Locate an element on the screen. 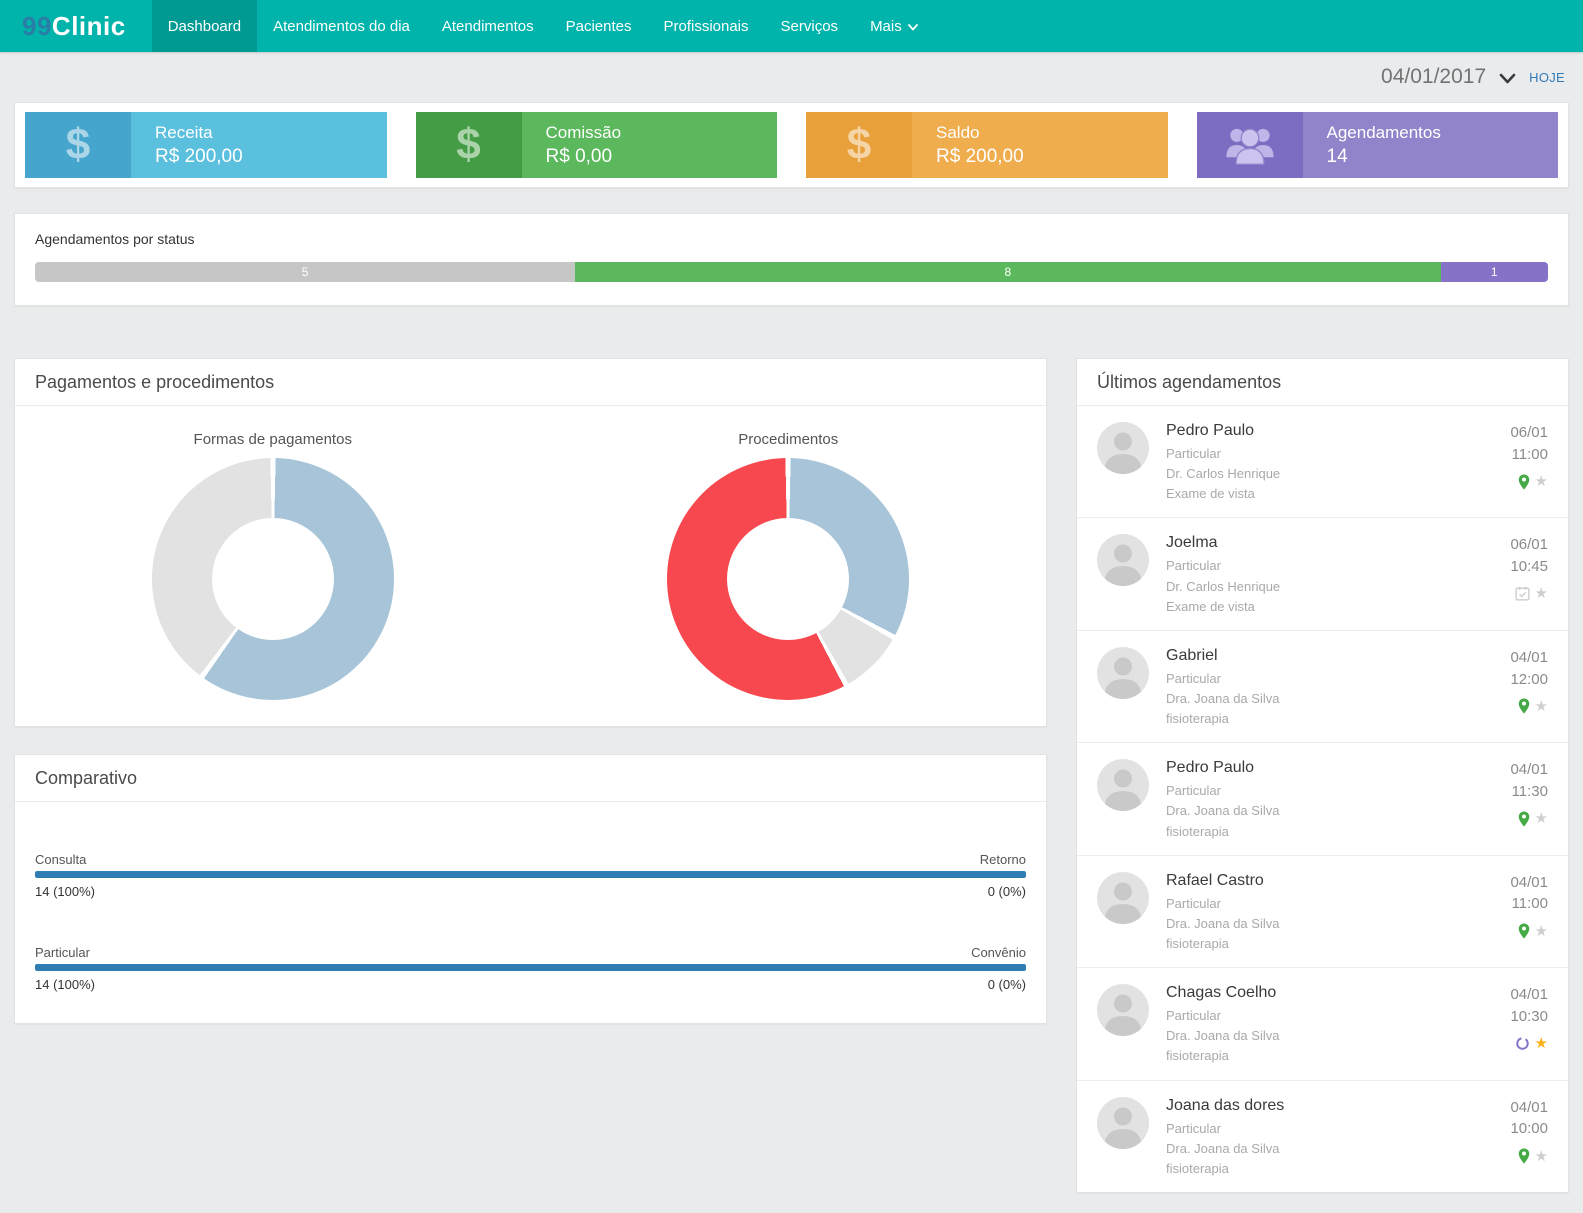 This screenshot has height=1213, width=1583. nav-item-label: Pacientes is located at coordinates (598, 26).